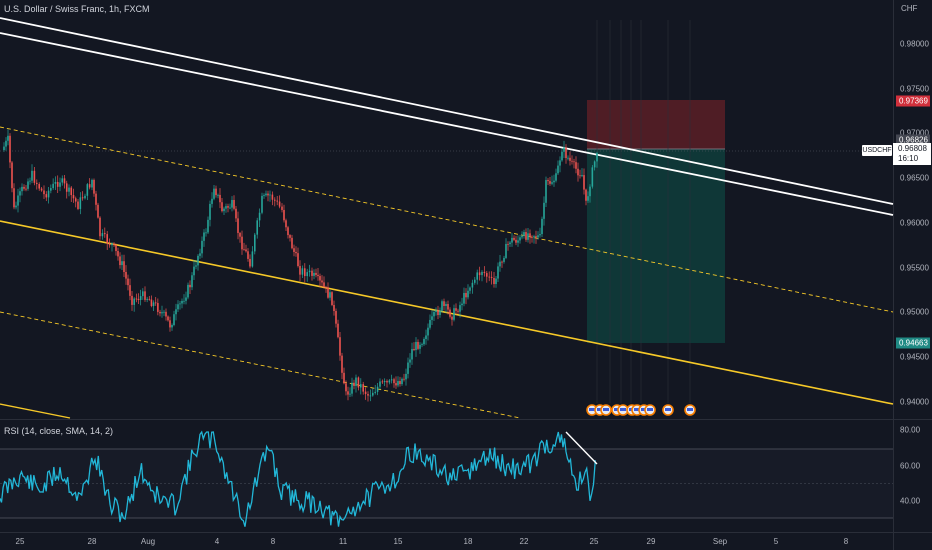 This screenshot has height=550, width=932. What do you see at coordinates (641, 410) in the screenshot?
I see `economic-events` at bounding box center [641, 410].